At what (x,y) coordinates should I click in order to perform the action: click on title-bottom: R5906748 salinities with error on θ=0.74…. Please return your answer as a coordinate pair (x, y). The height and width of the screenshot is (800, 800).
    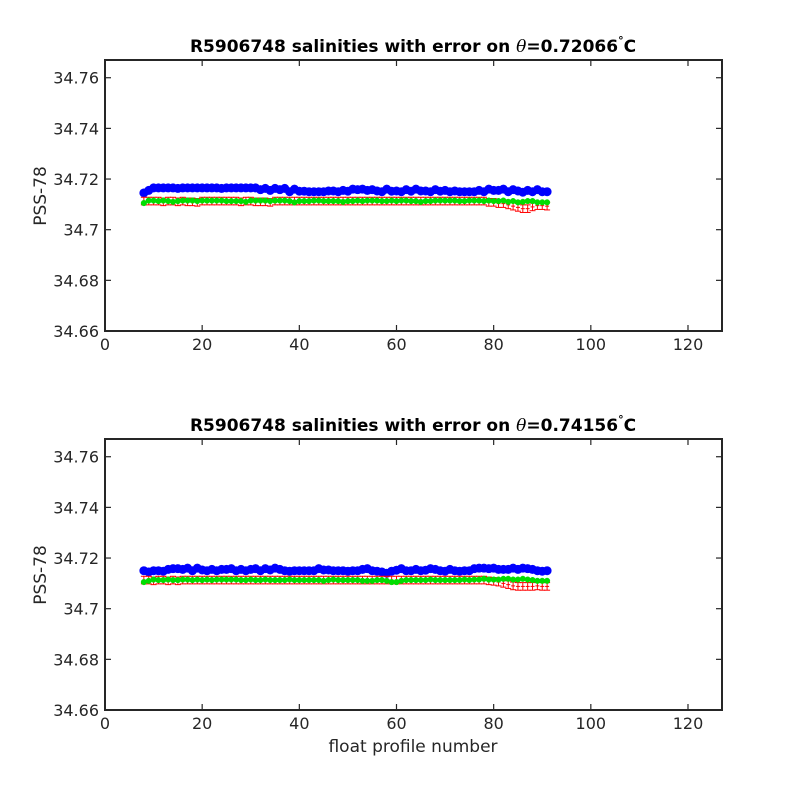
    Looking at the image, I should click on (413, 424).